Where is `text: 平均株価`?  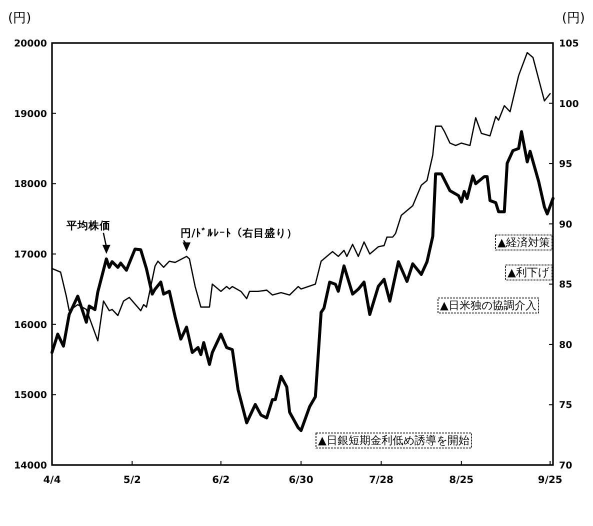 text: 平均株価 is located at coordinates (87, 225).